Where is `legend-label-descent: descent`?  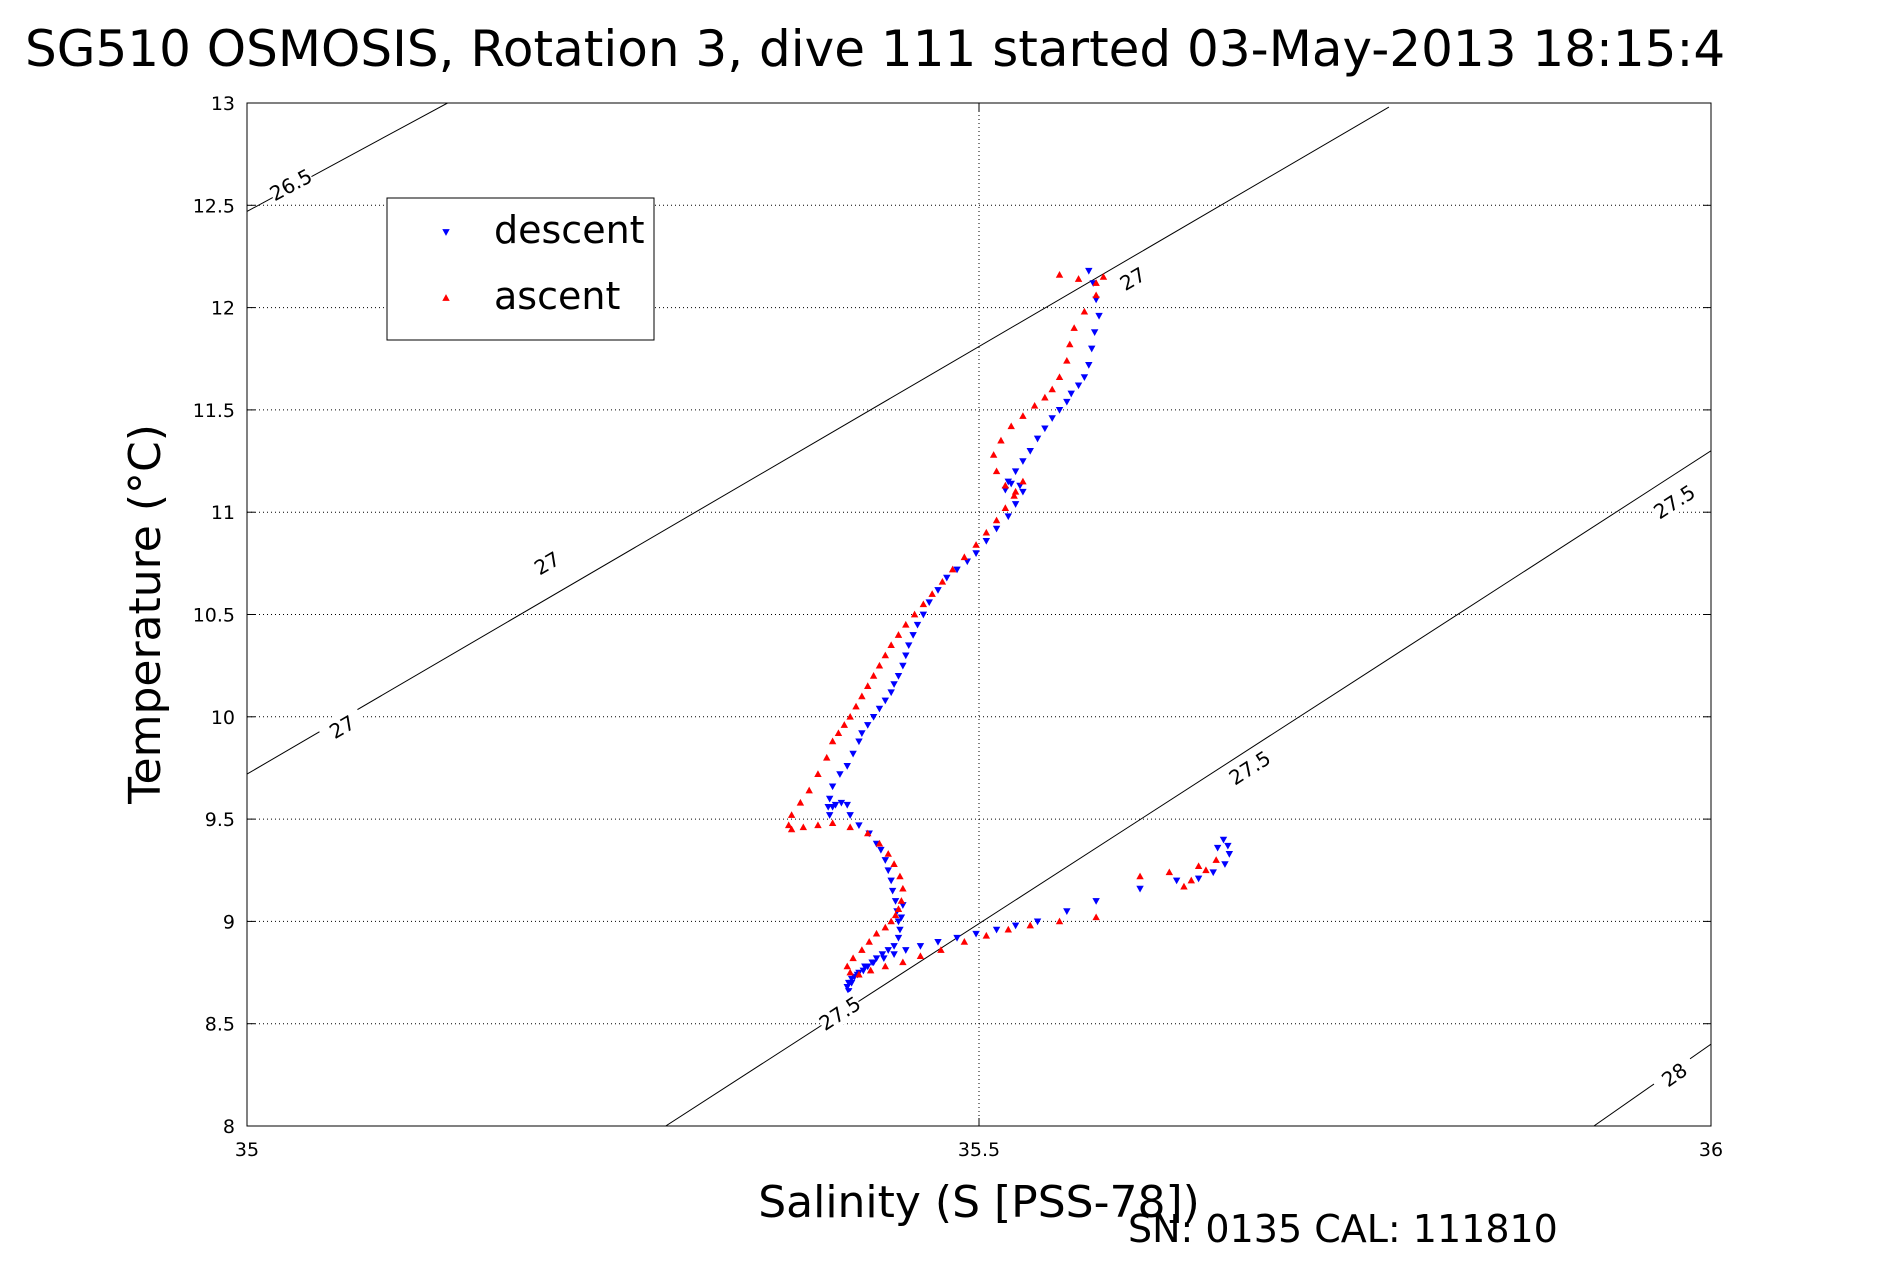
legend-label-descent: descent is located at coordinates (569, 230).